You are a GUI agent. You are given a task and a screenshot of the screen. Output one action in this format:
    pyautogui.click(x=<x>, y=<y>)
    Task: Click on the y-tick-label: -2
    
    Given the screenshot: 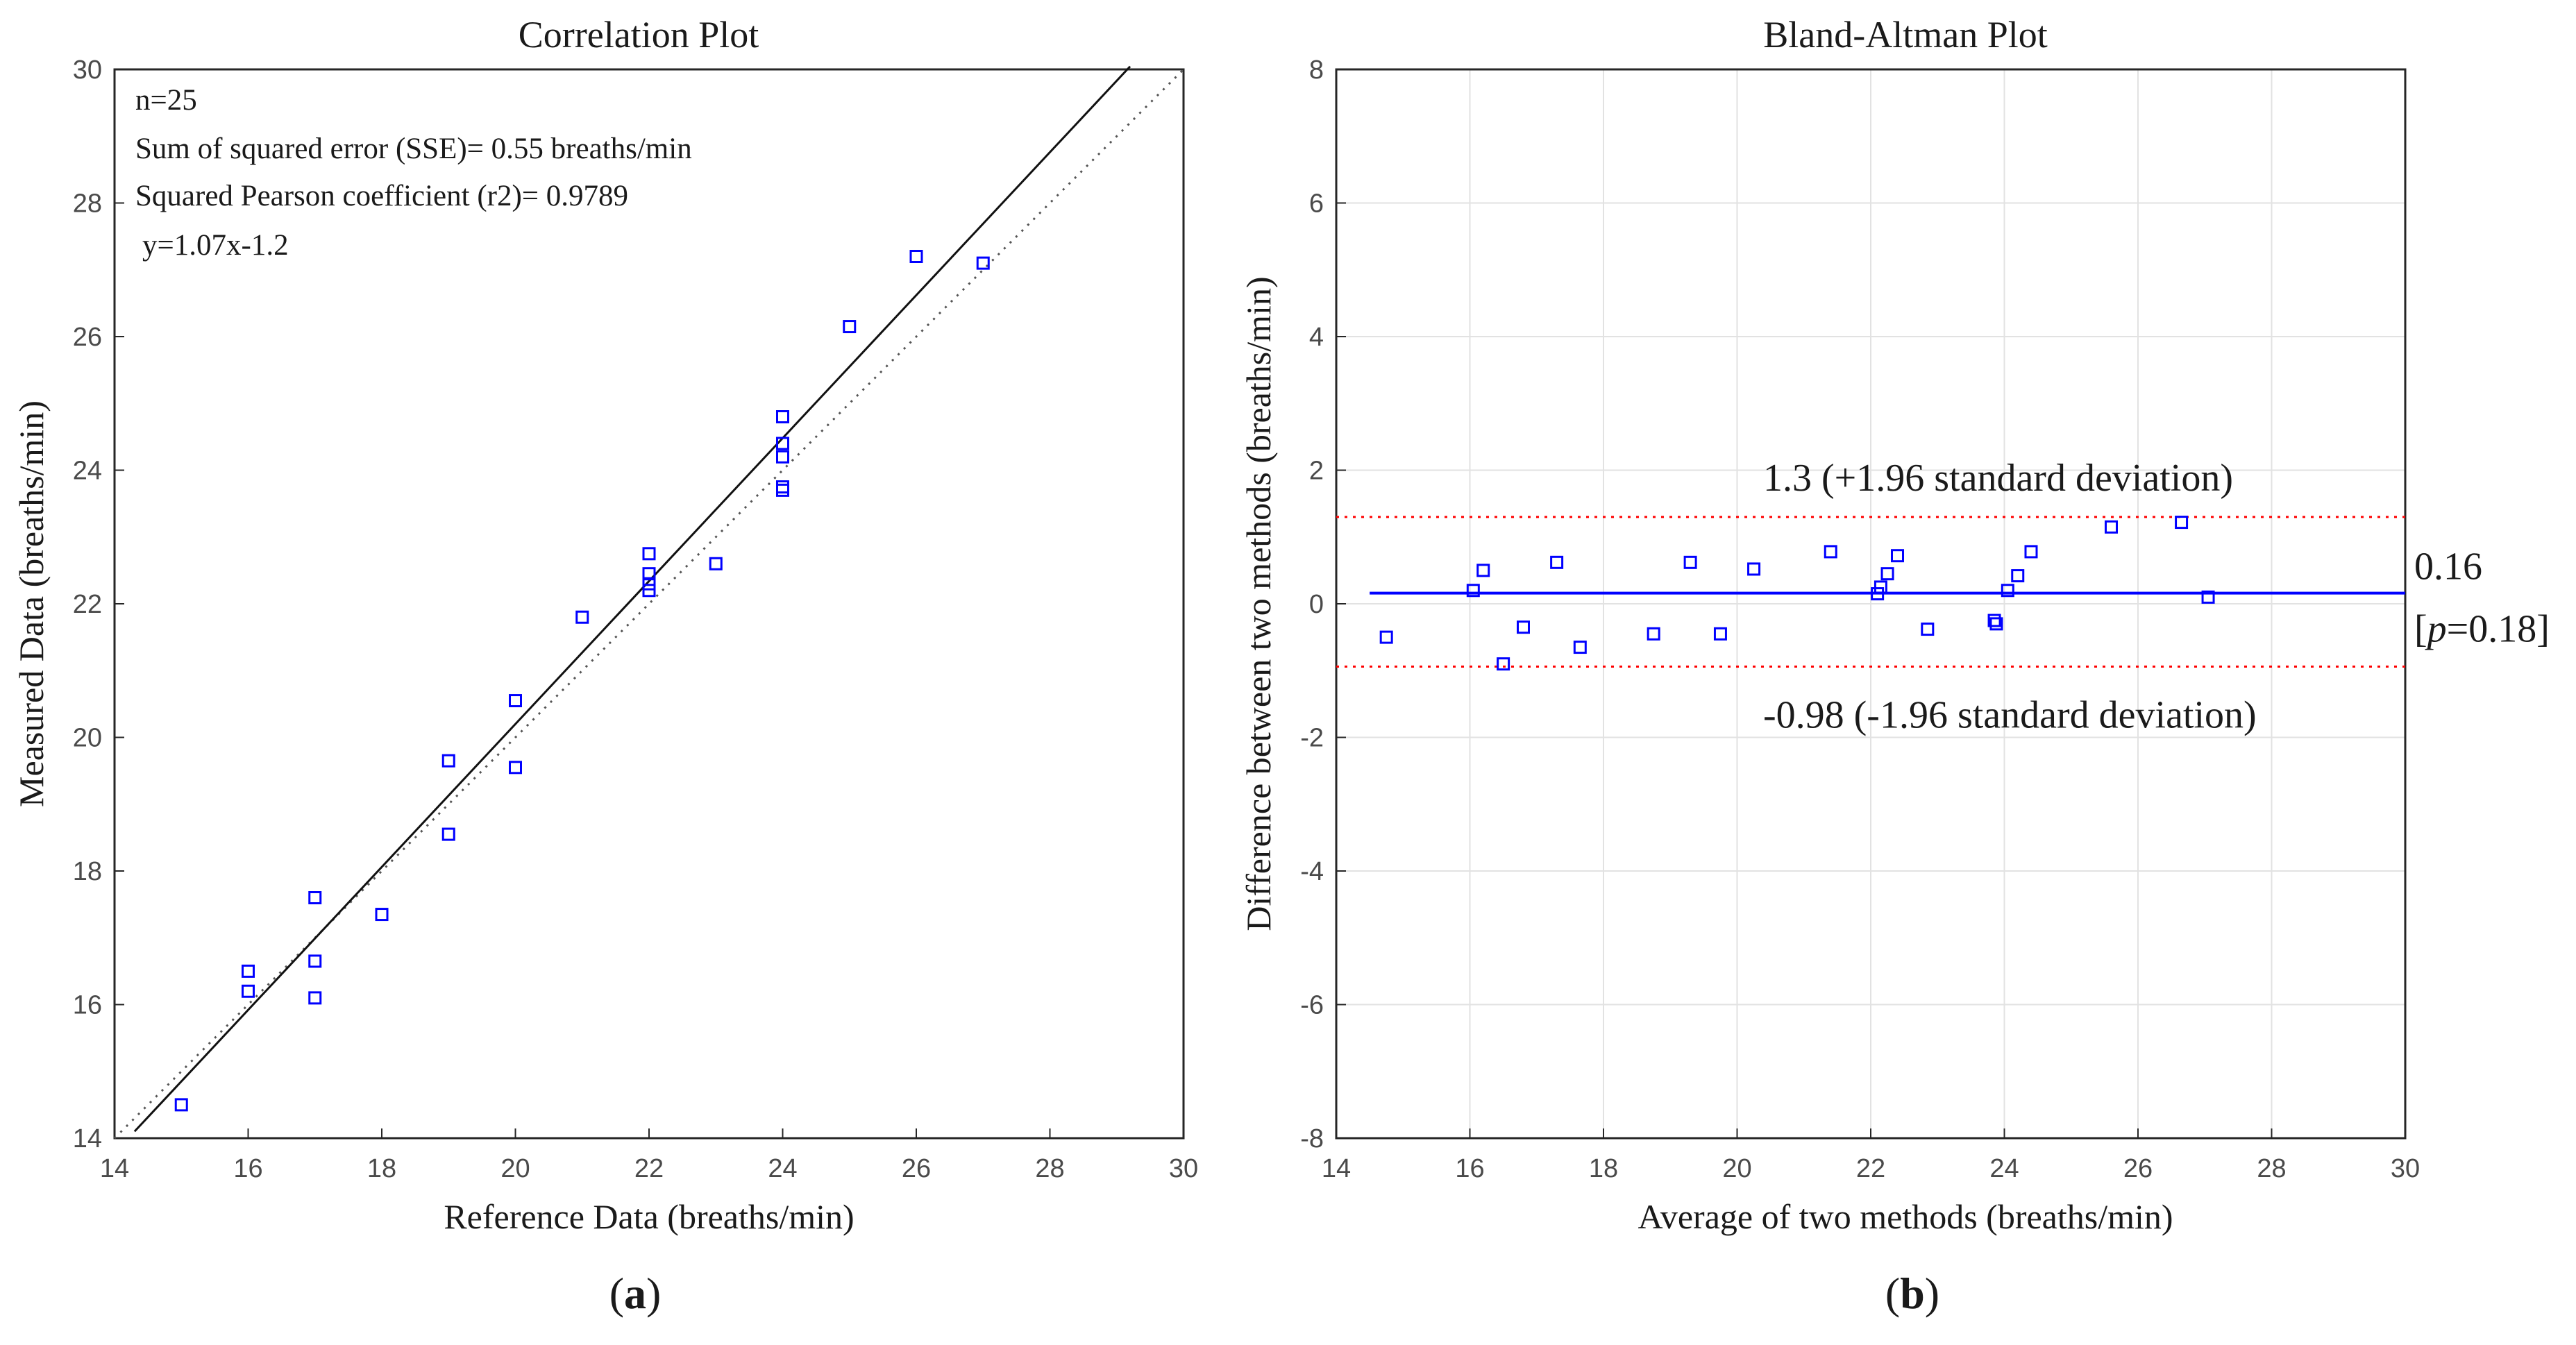 What is the action you would take?
    pyautogui.click(x=1312, y=738)
    